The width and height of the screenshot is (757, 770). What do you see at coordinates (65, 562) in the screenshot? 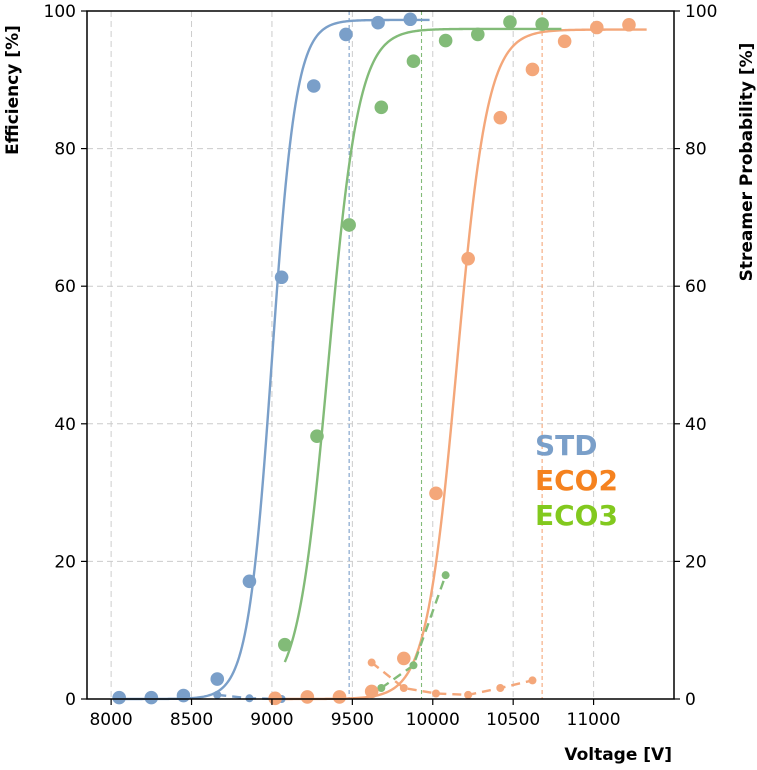
I see `y-tick-label: 20` at bounding box center [65, 562].